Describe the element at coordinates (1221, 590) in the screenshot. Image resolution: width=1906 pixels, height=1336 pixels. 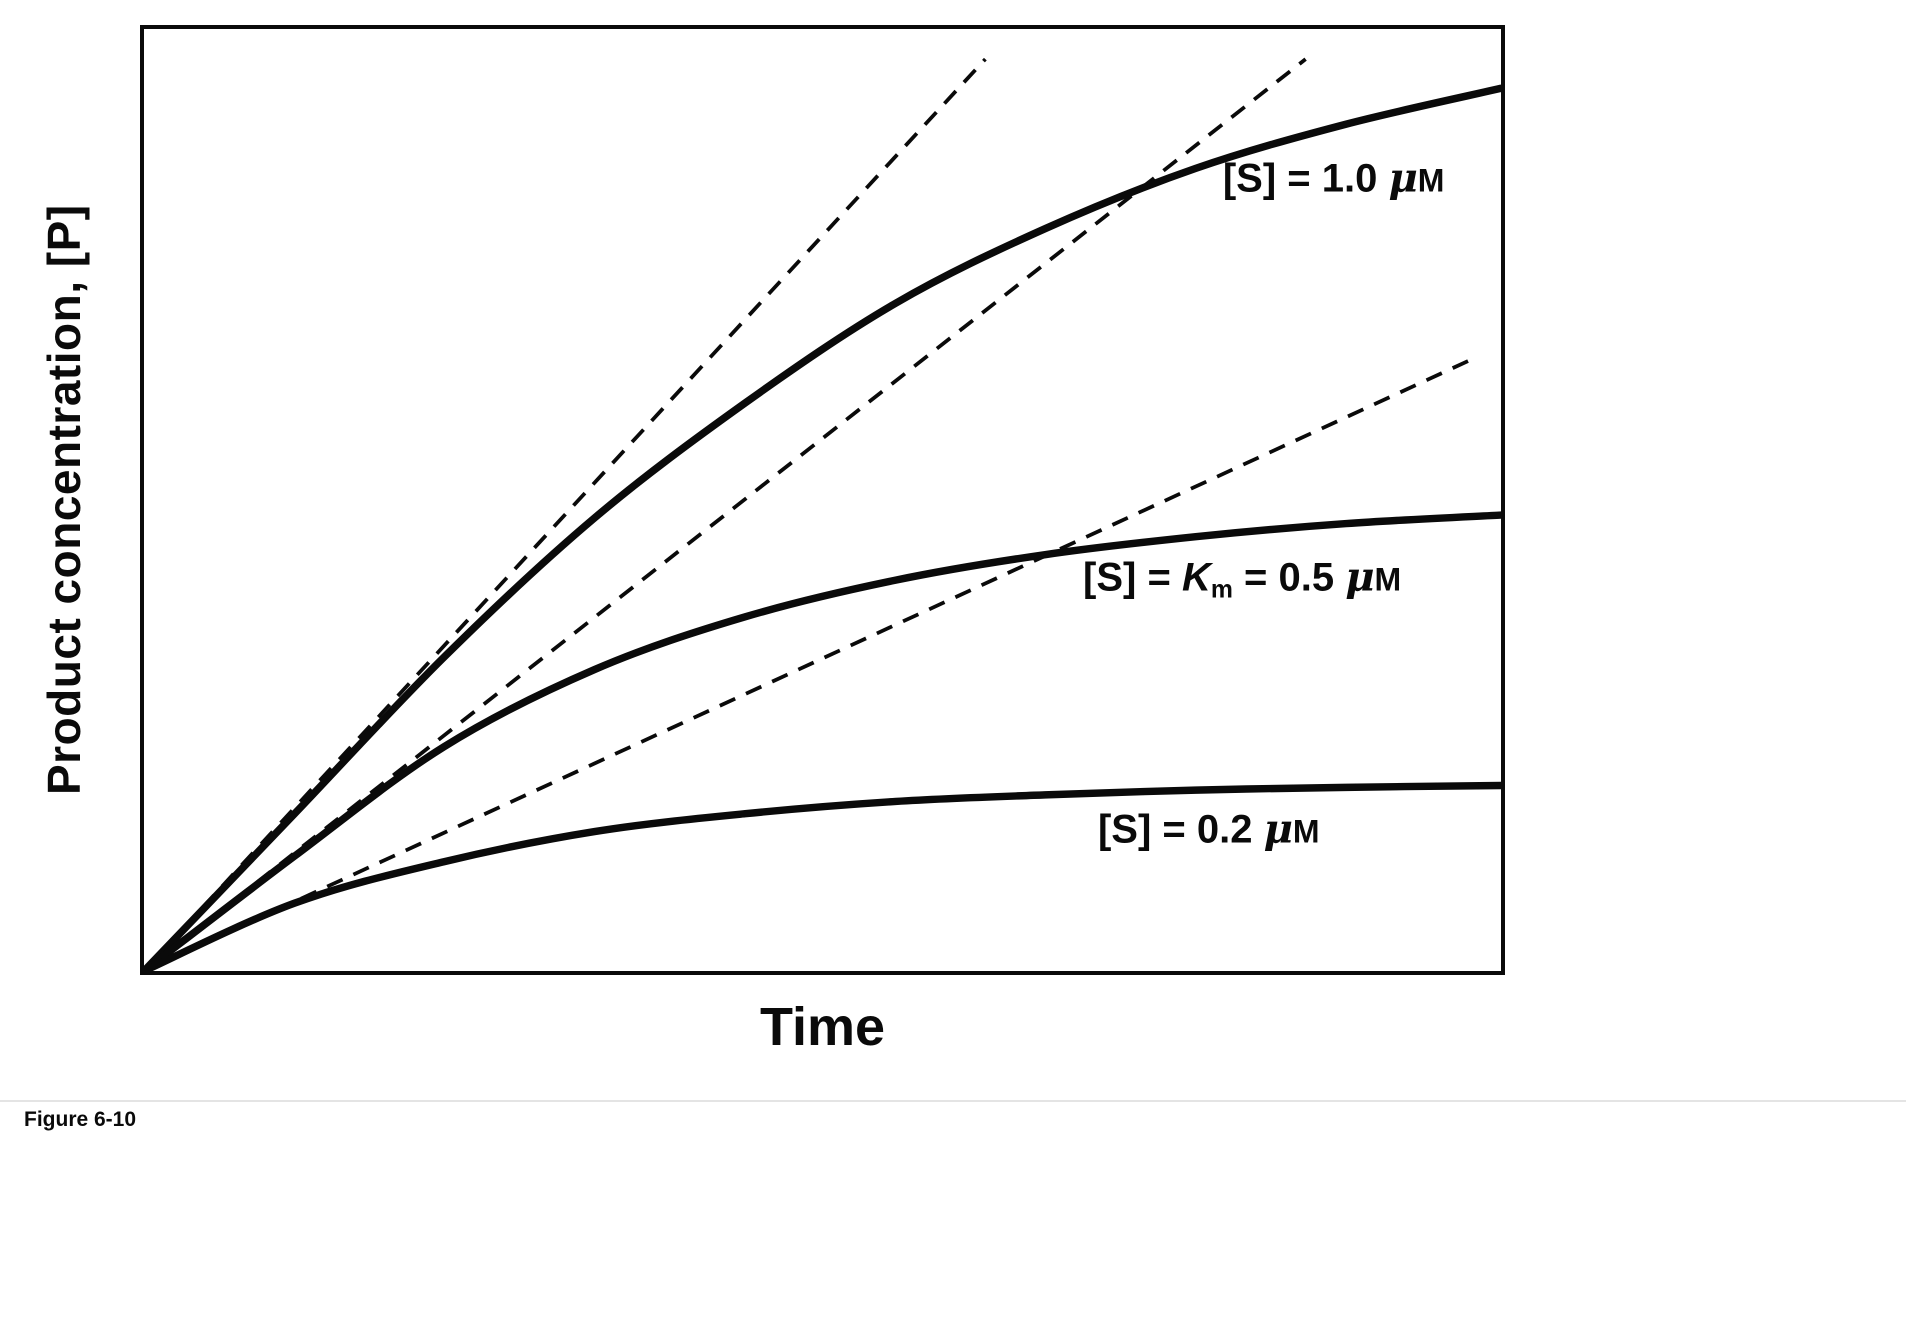
I see `label-part: m` at that location.